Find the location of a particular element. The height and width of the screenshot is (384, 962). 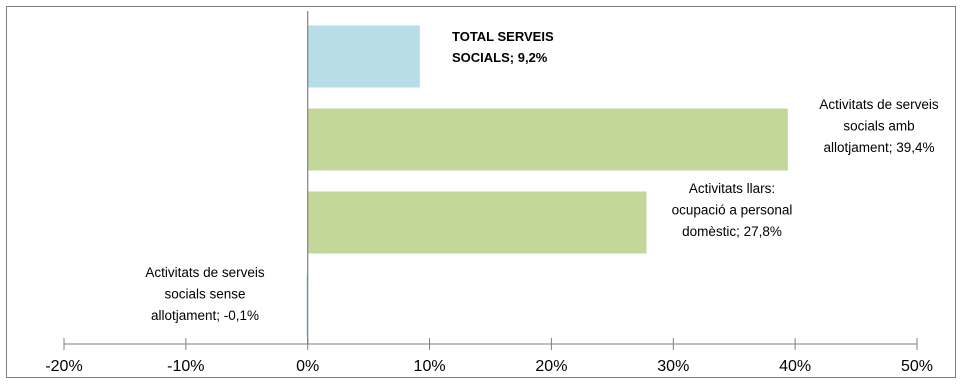

data-label-1-line-2: allotjament; 39,4% is located at coordinates (878, 147).